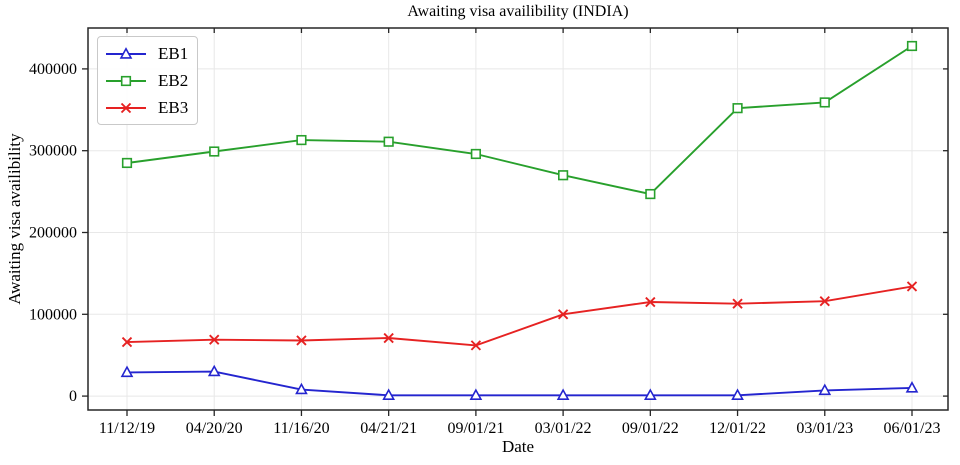  I want to click on legend-label-eb3: EB3, so click(173, 107).